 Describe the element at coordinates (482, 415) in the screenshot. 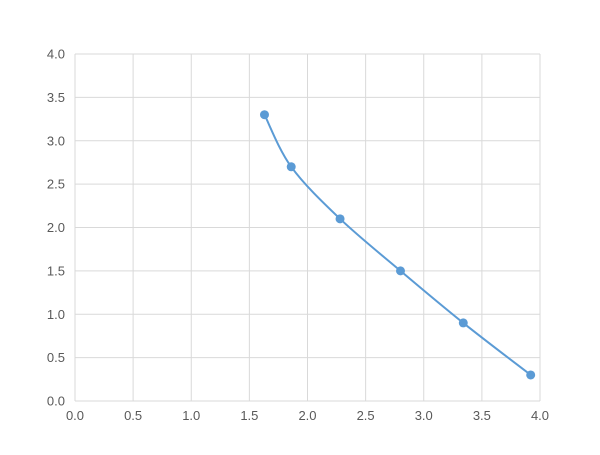

I see `x-tick-label: 3.5` at that location.